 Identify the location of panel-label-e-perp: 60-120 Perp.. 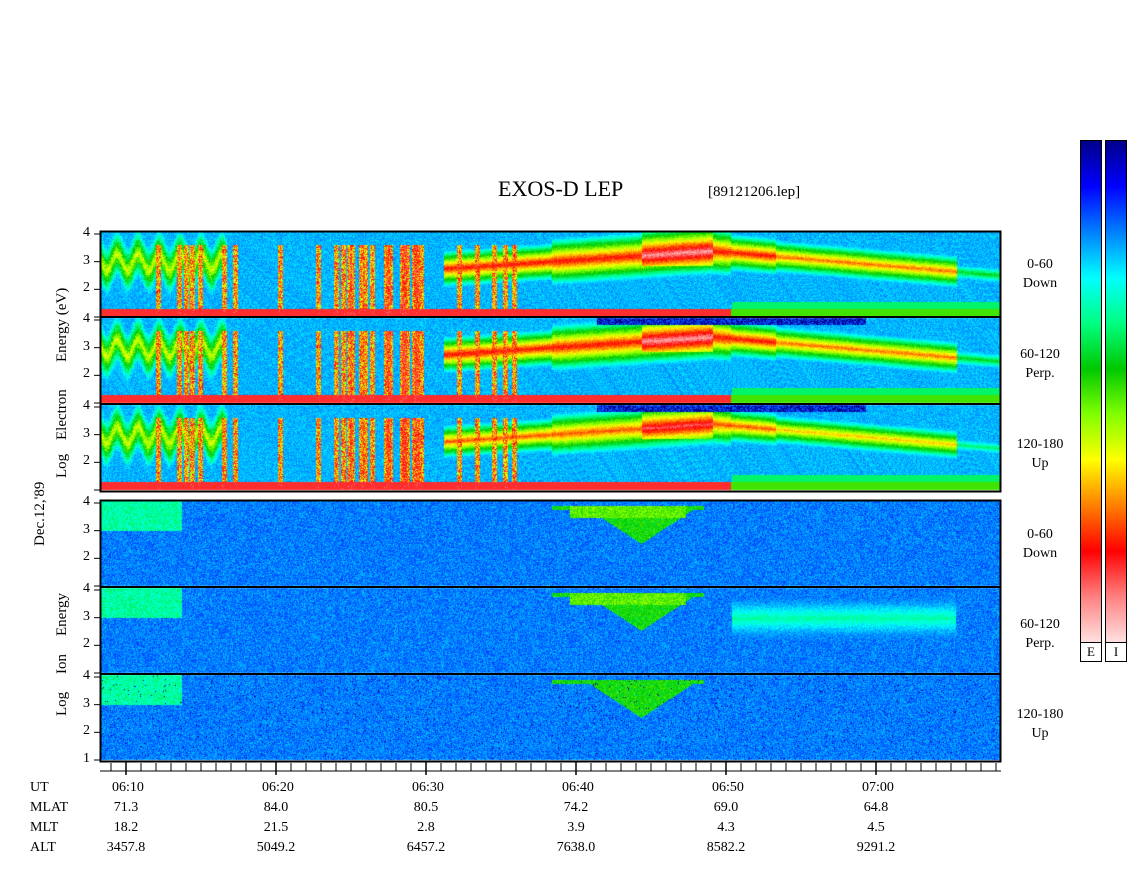
(1040, 364).